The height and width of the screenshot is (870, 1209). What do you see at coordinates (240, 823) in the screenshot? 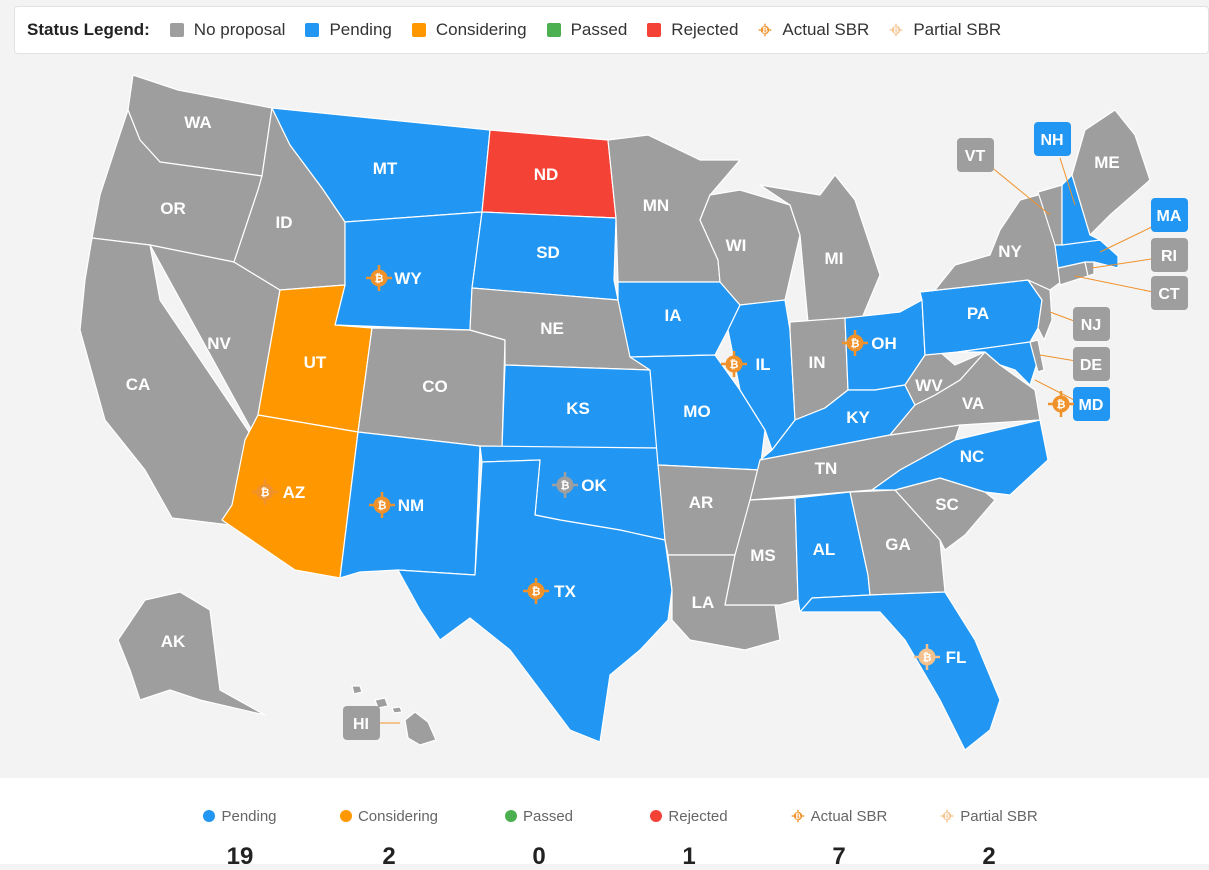
I see `stat-pending: Pending 19` at bounding box center [240, 823].